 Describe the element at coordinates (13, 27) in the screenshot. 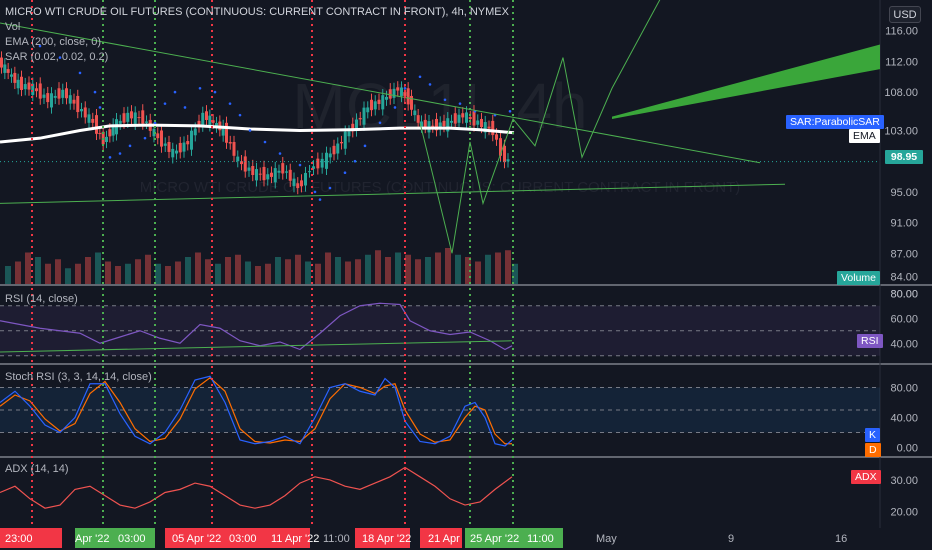

I see `vol-legend: Vol` at that location.